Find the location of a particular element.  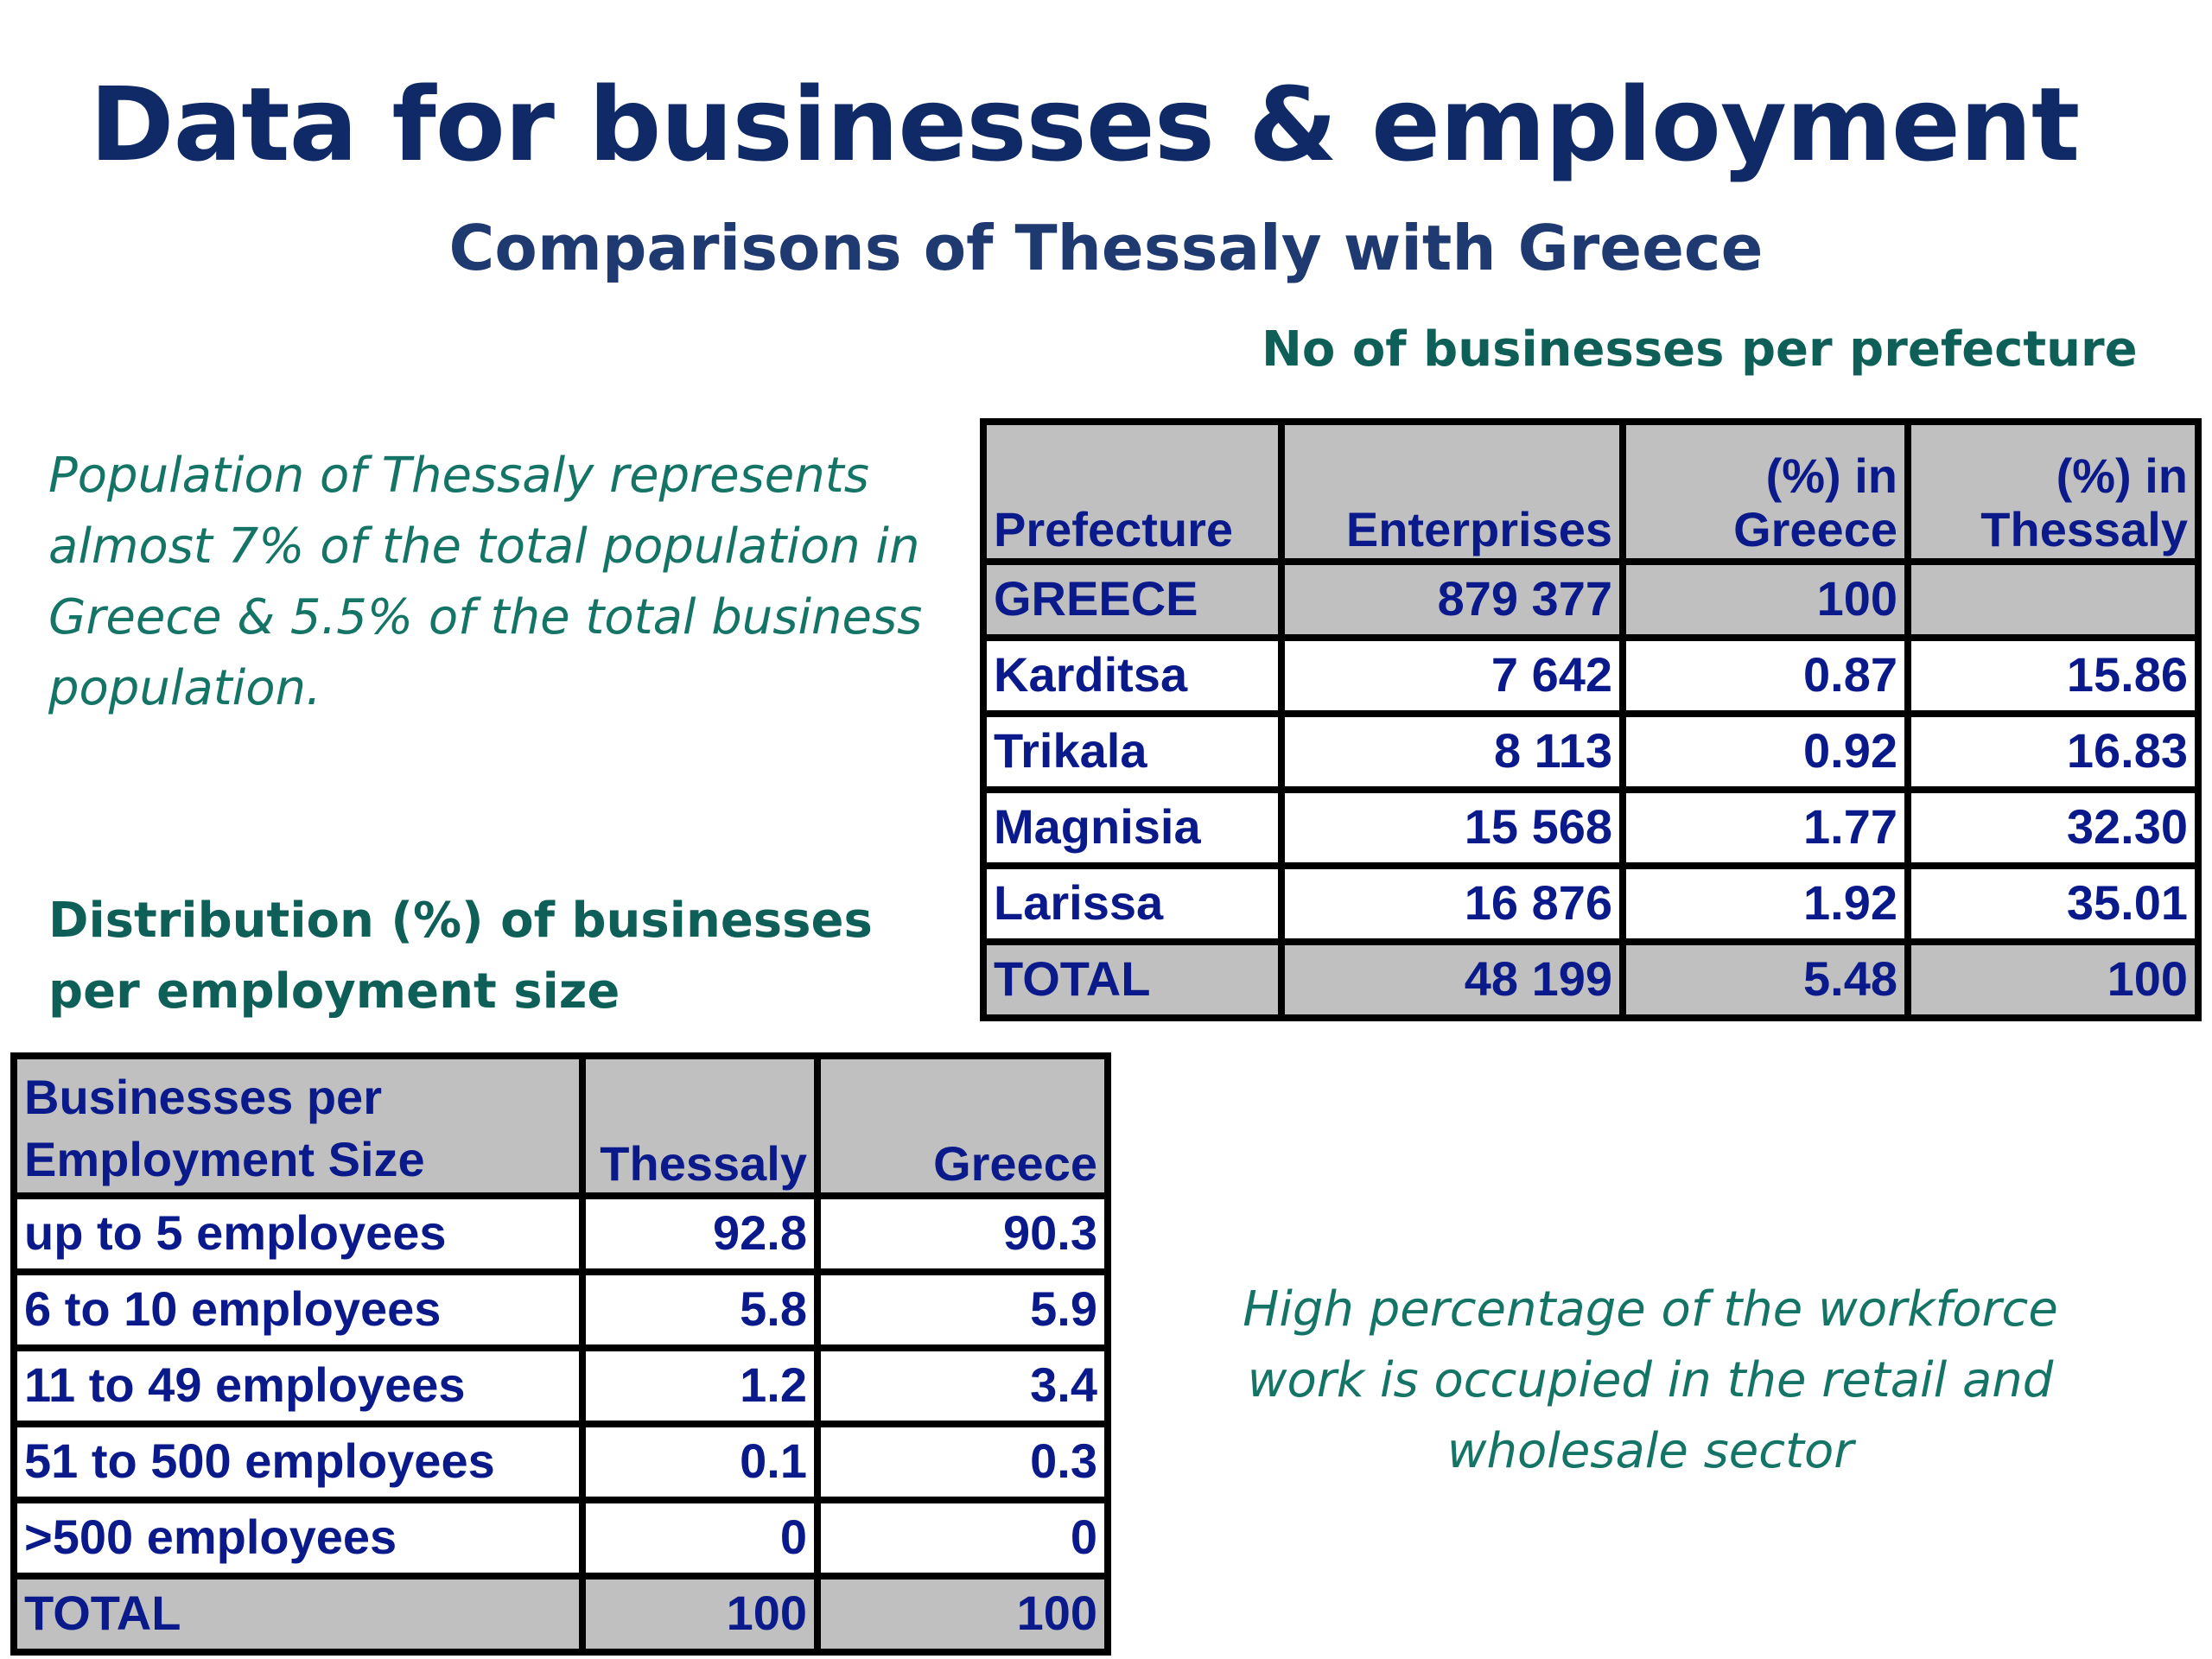

header-employment-size: Businesses per Employment Size is located at coordinates (298, 1125).